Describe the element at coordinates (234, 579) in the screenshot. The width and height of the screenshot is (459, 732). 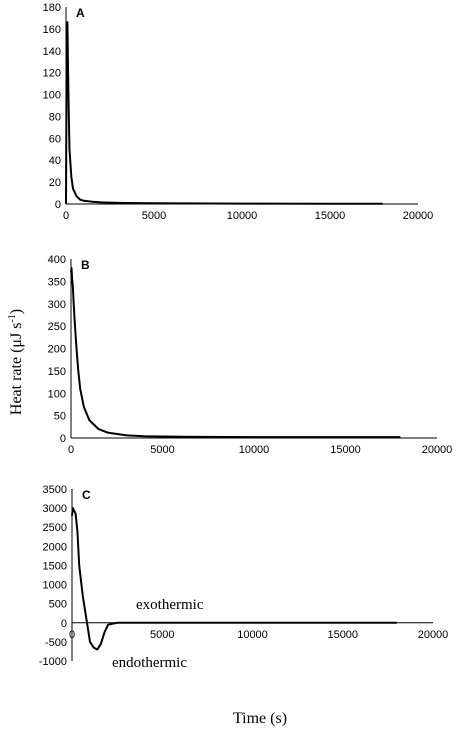
I see `series-line` at that location.